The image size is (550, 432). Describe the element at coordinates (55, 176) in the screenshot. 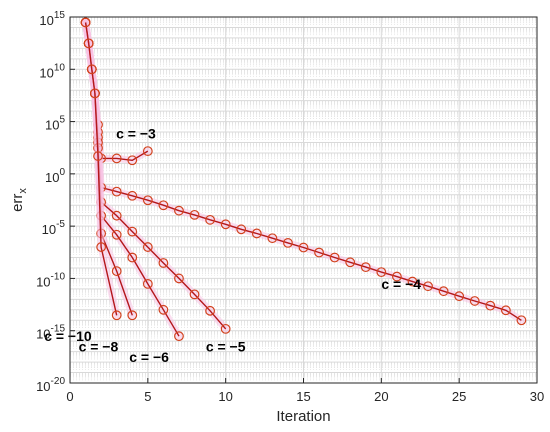

I see `y-tick-label: 10⁰` at that location.